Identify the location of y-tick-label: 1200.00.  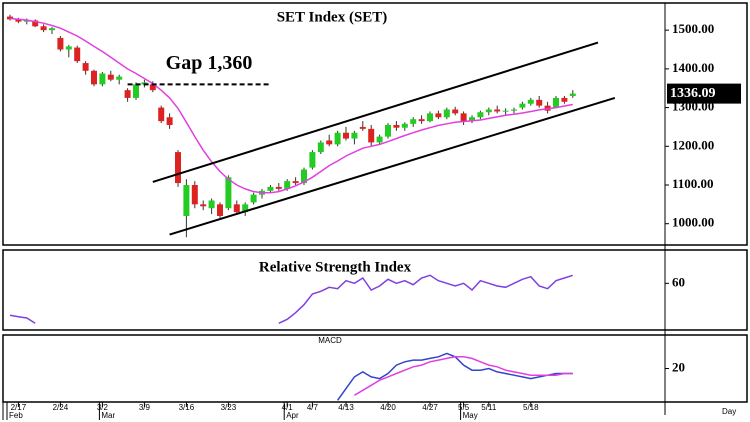
(693, 144).